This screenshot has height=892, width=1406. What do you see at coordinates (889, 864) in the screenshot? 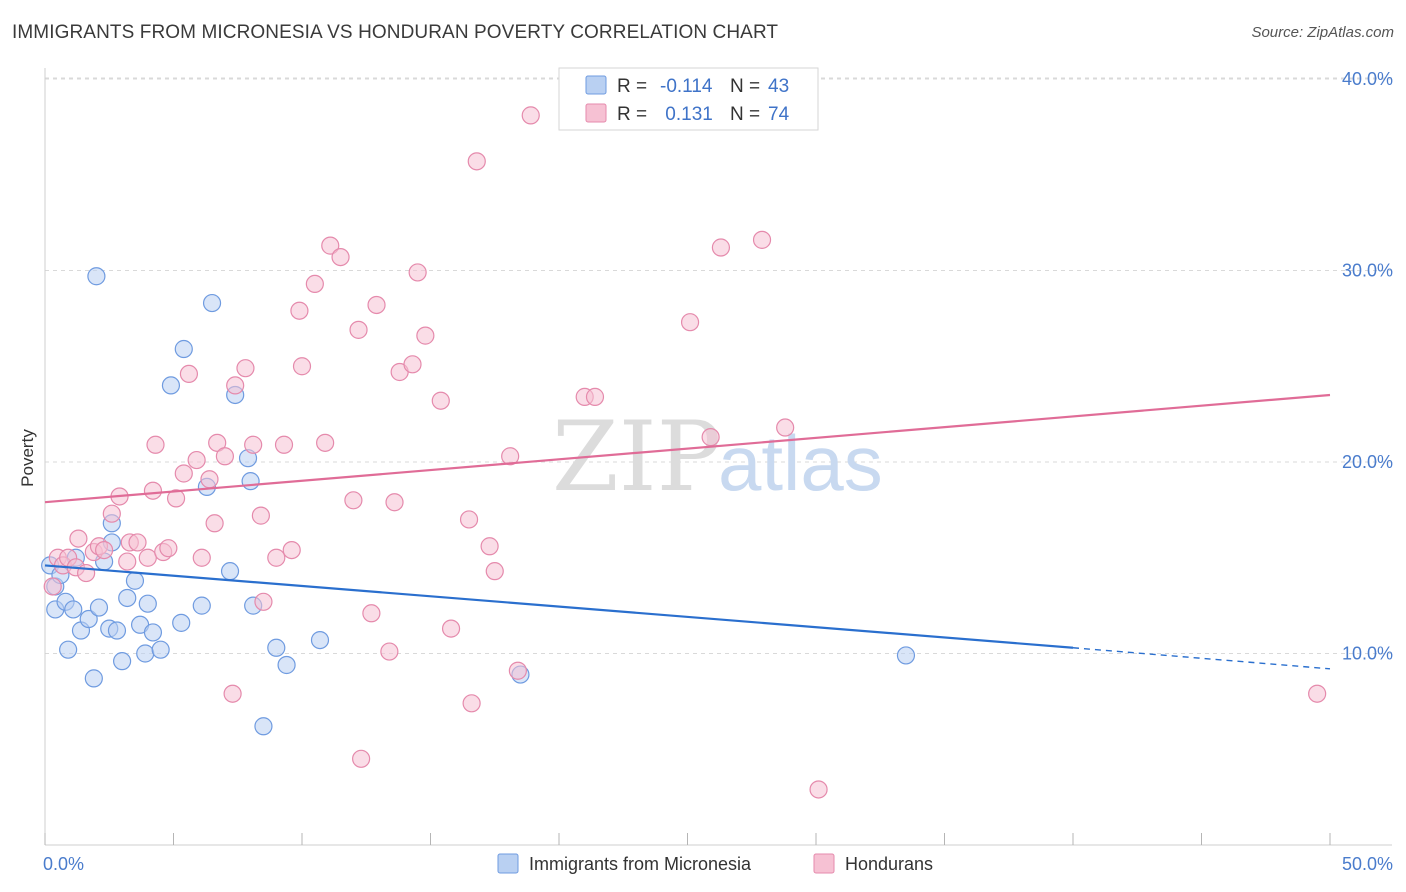
I see `series-label-hondurans: Hondurans` at bounding box center [889, 864].